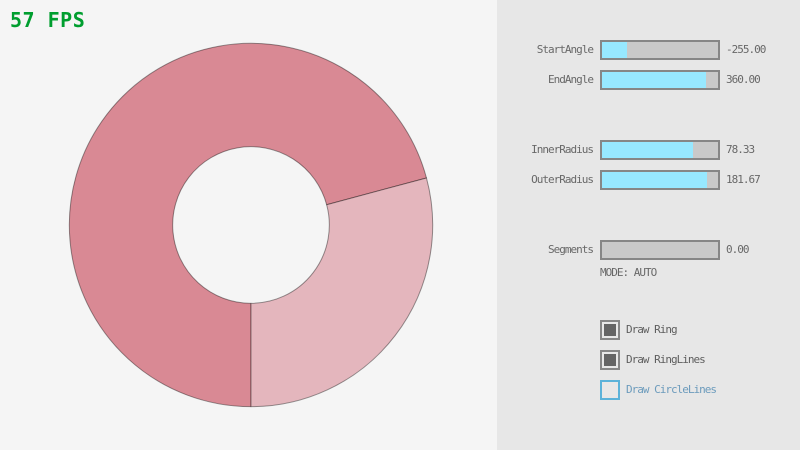 Image resolution: width=800 pixels, height=450 pixels. I want to click on draw-ring-label: Draw Ring, so click(652, 329).